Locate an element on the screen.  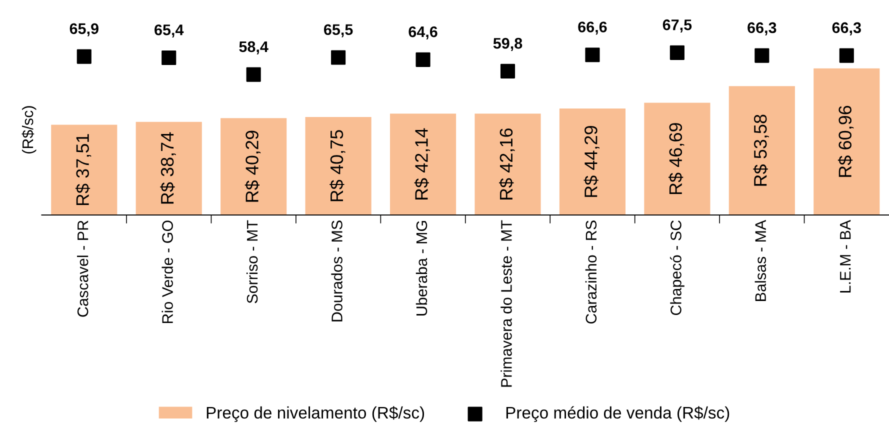
x-tick-label: Cascavel - PR is located at coordinates (82, 268).